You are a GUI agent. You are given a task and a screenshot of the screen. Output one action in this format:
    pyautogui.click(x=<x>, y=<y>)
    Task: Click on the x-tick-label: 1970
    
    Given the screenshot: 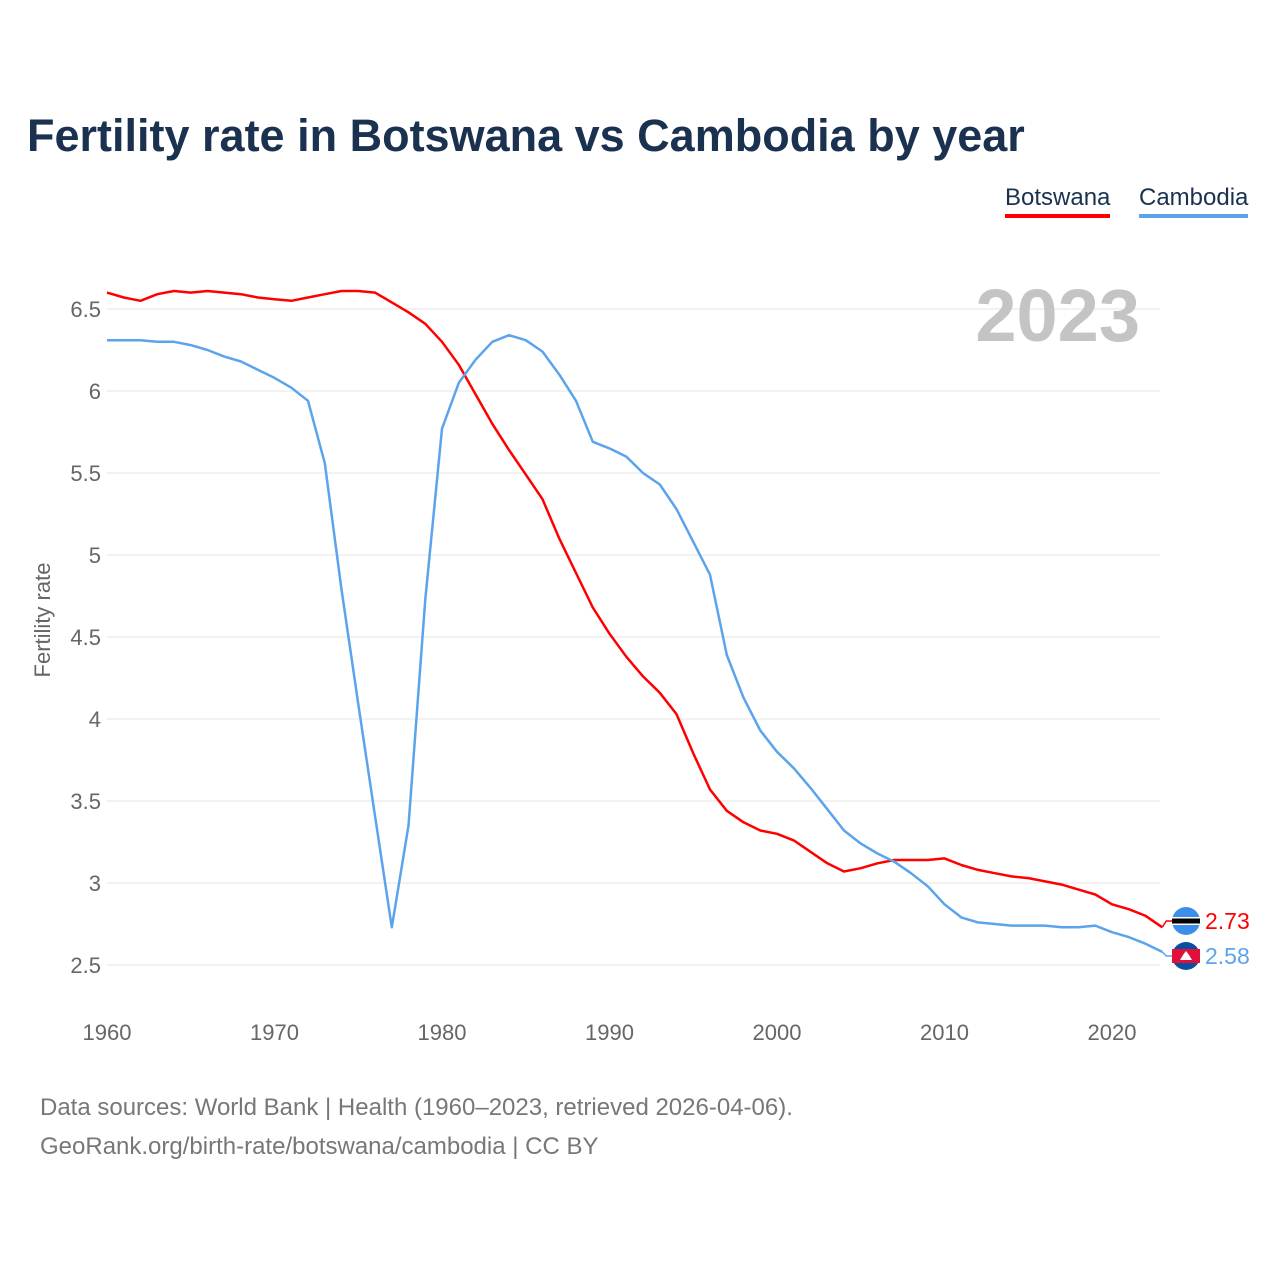 What is the action you would take?
    pyautogui.click(x=274, y=1032)
    